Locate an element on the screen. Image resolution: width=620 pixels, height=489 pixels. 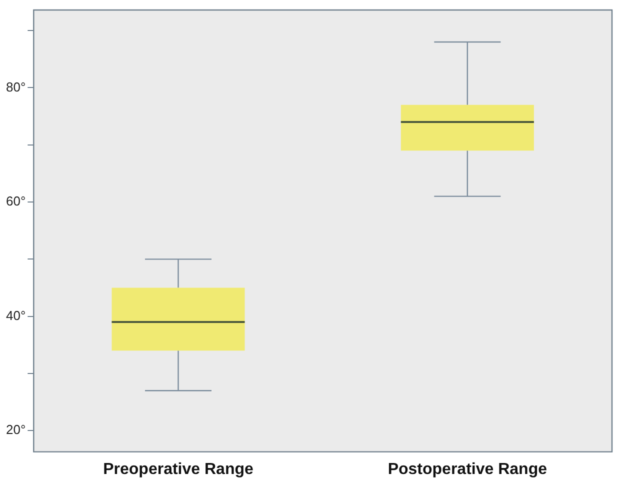
y-tick-label: 20° is located at coordinates (16, 430).